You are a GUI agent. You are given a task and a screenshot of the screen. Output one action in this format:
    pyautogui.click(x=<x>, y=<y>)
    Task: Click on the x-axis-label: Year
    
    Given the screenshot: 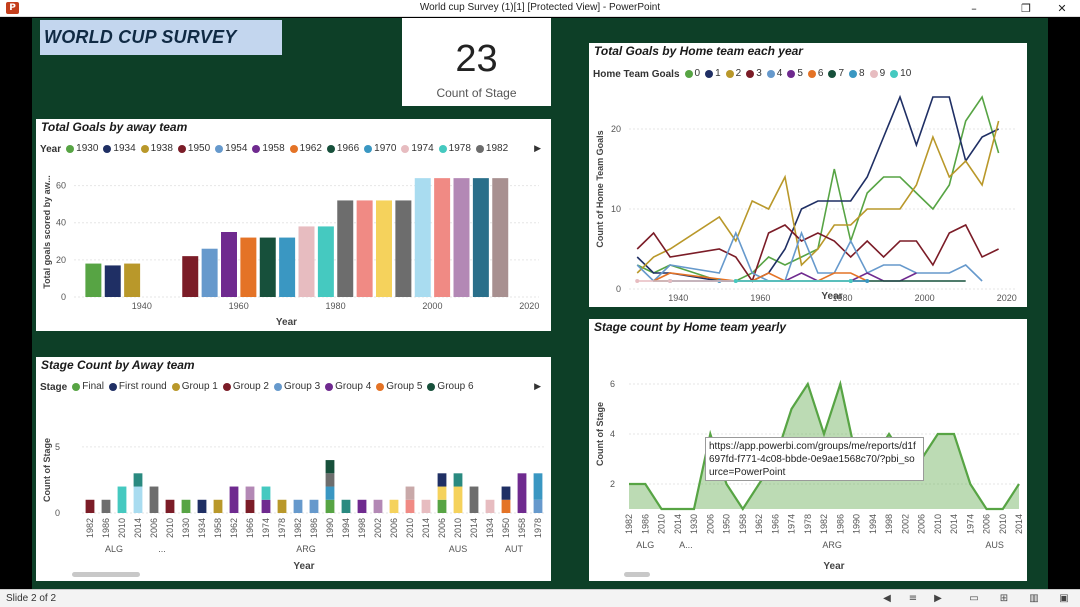 What is the action you would take?
    pyautogui.click(x=303, y=566)
    